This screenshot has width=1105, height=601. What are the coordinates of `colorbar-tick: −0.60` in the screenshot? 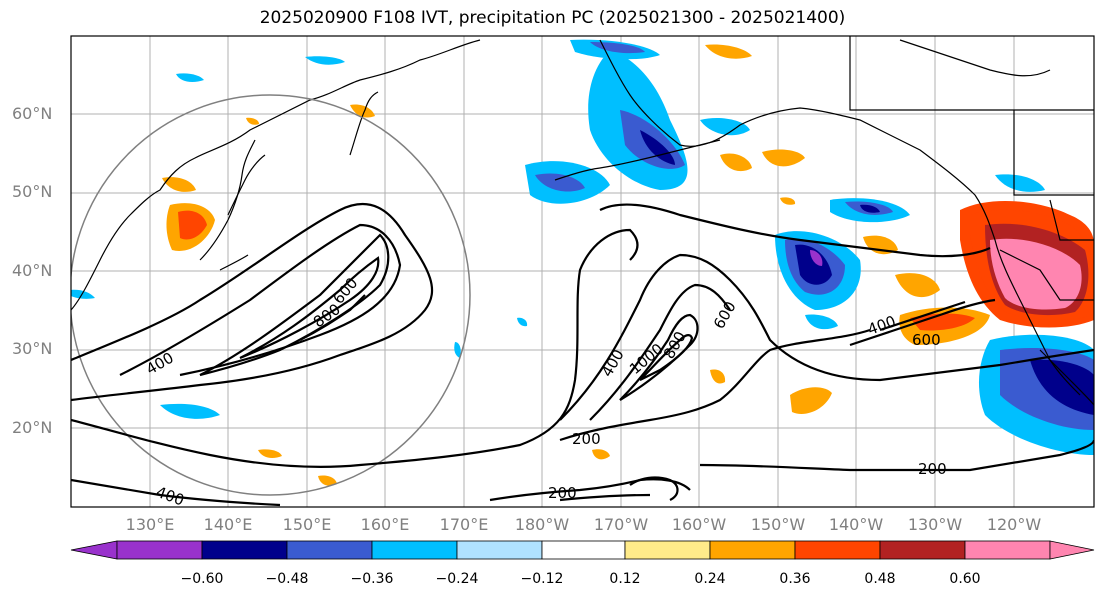 It's located at (202, 579).